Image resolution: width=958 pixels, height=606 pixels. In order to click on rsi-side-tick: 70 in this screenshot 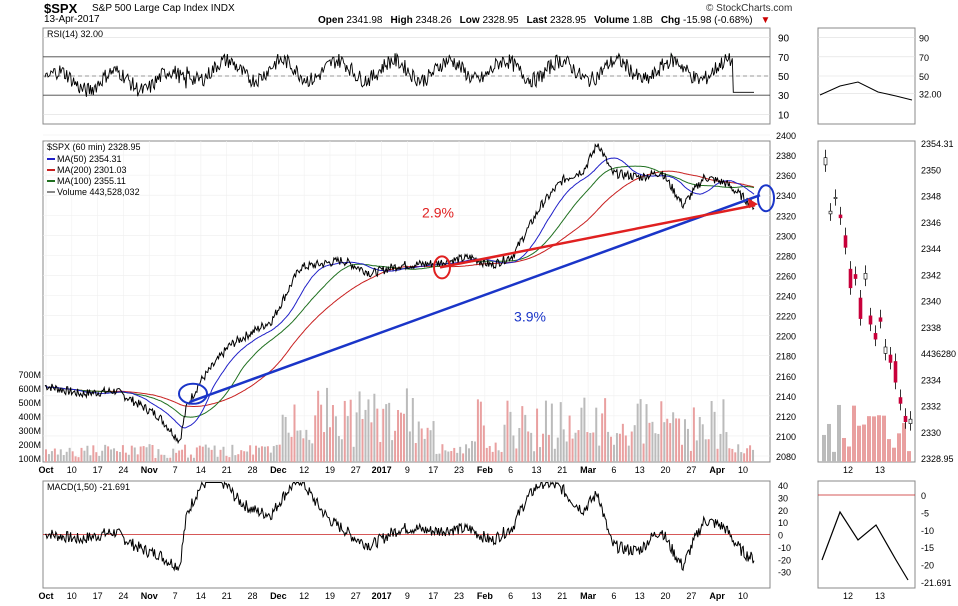, I will do `click(924, 58)`.